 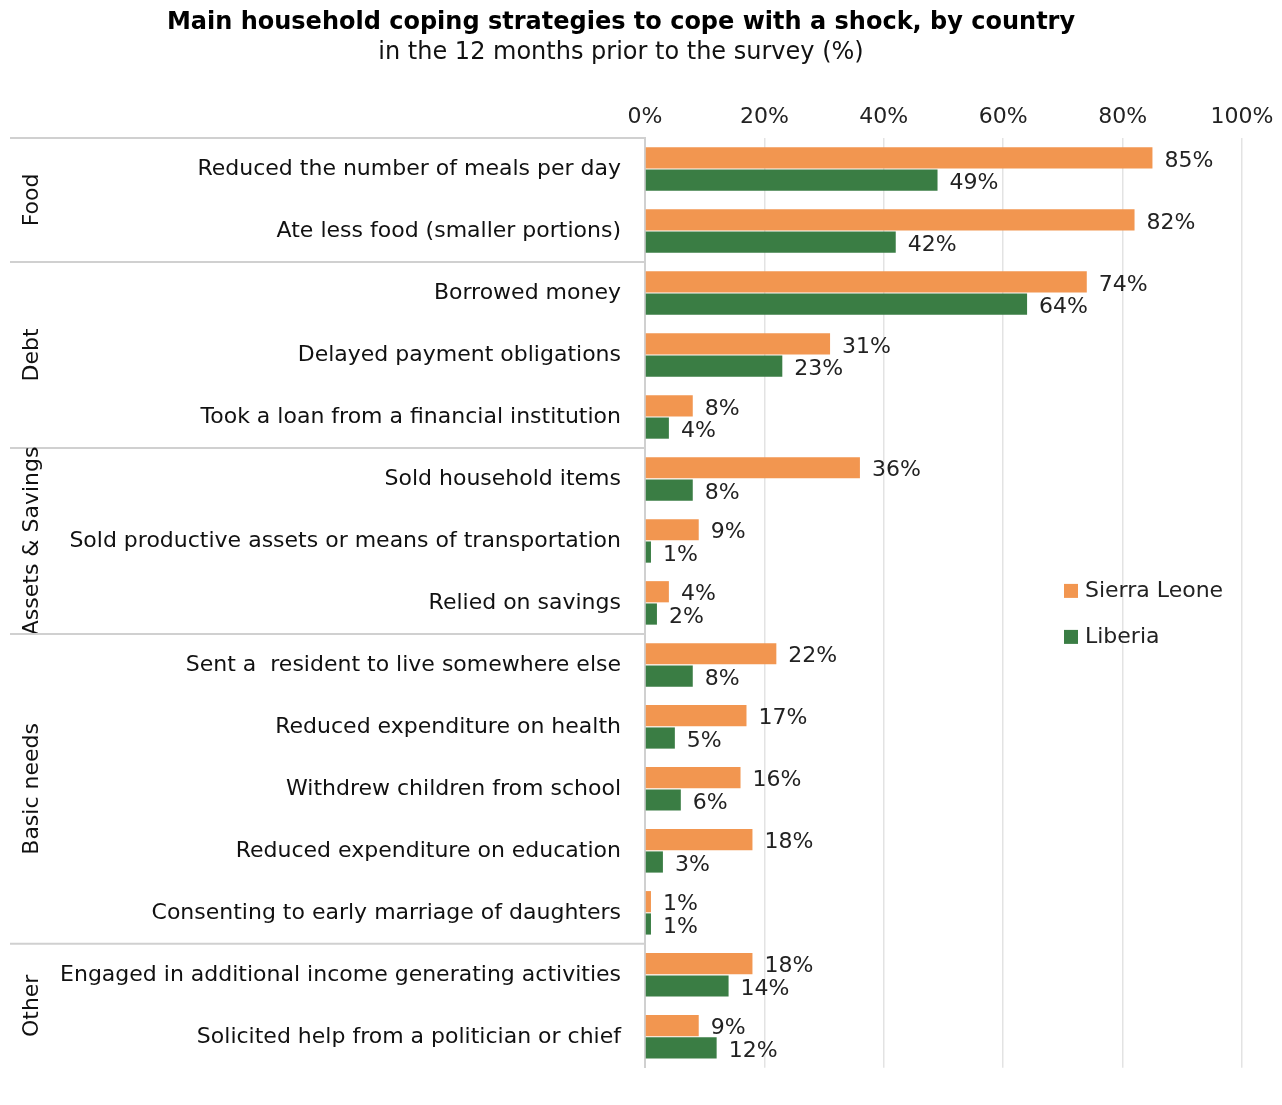 I want to click on data-label: 3%, so click(x=692, y=863).